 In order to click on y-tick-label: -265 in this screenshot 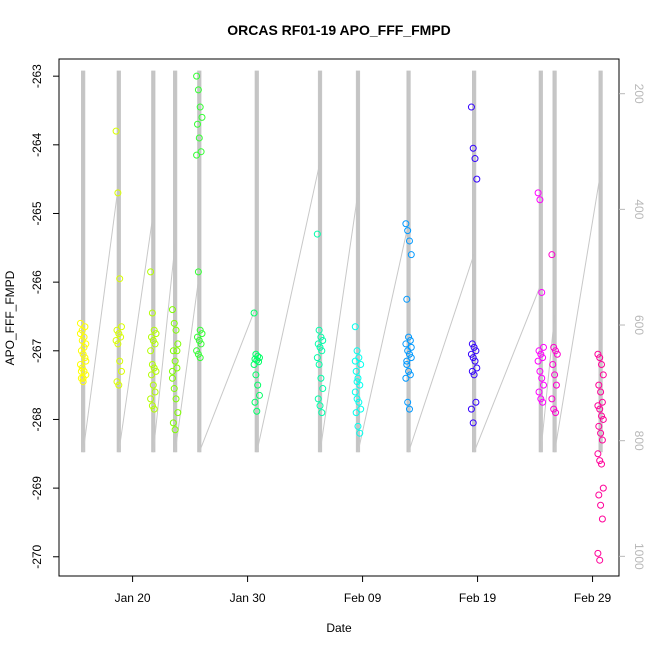, I will do `click(37, 213)`.